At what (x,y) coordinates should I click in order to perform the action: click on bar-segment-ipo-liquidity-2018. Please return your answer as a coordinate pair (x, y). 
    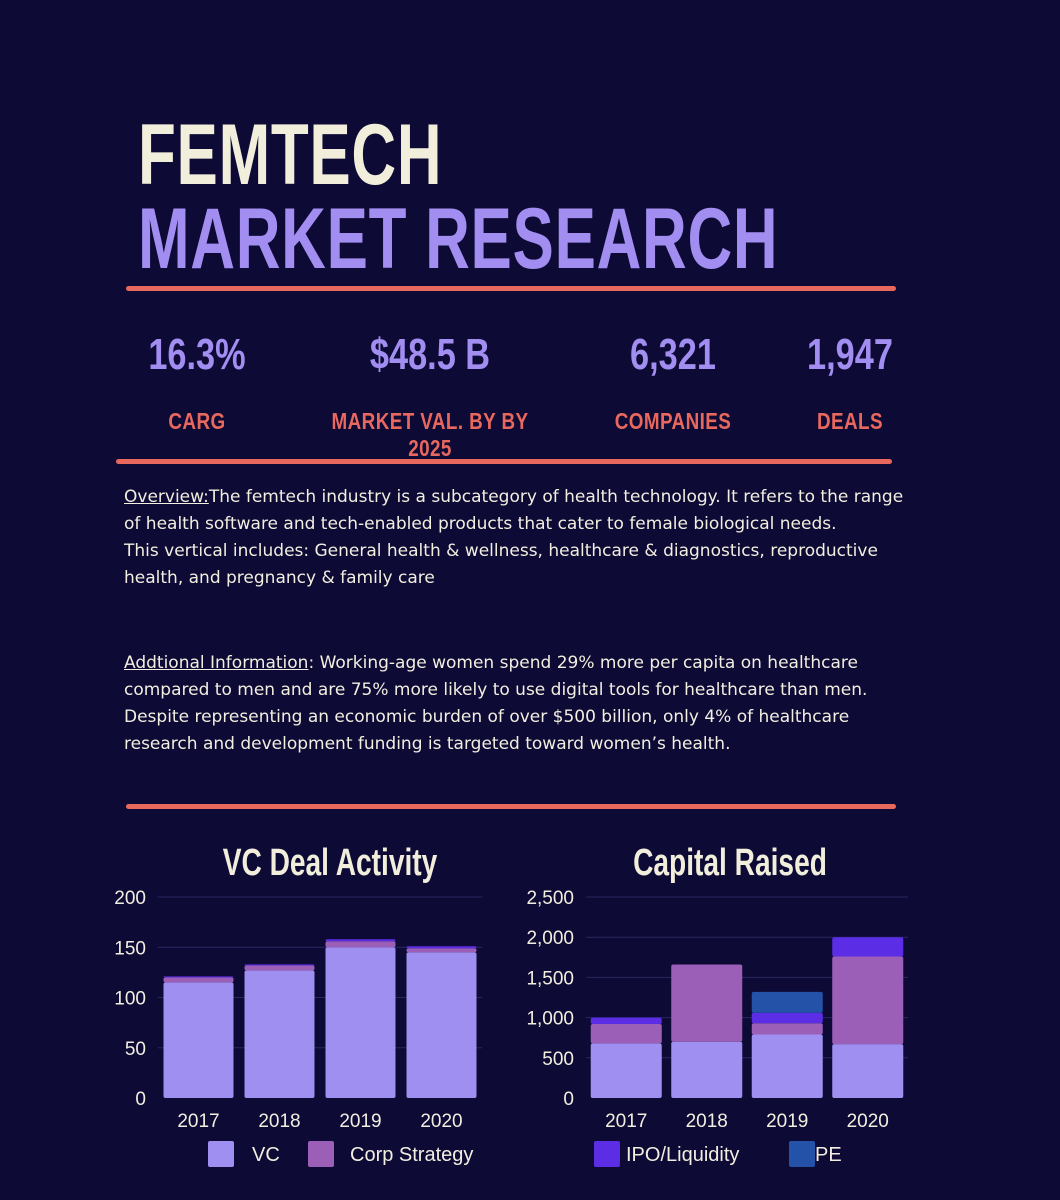
    Looking at the image, I should click on (279, 965).